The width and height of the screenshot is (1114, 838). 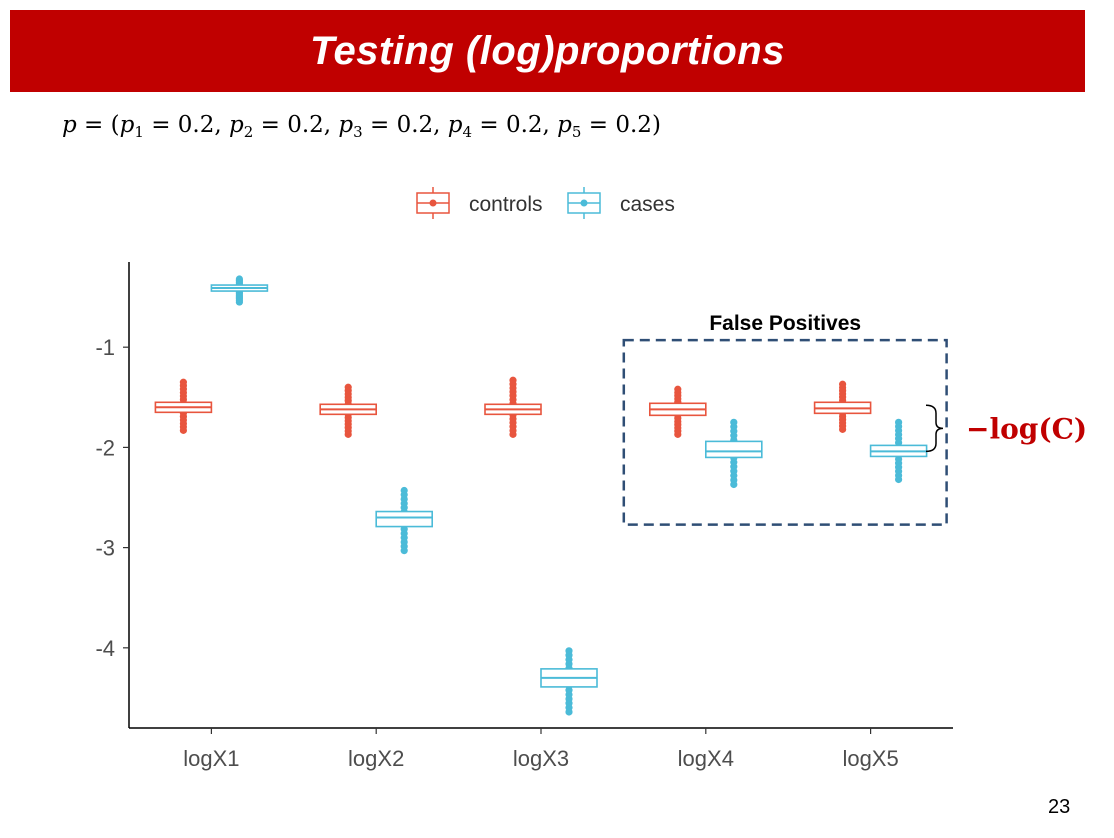 What do you see at coordinates (467, 132) in the screenshot?
I see `formula-term-sub: 4` at bounding box center [467, 132].